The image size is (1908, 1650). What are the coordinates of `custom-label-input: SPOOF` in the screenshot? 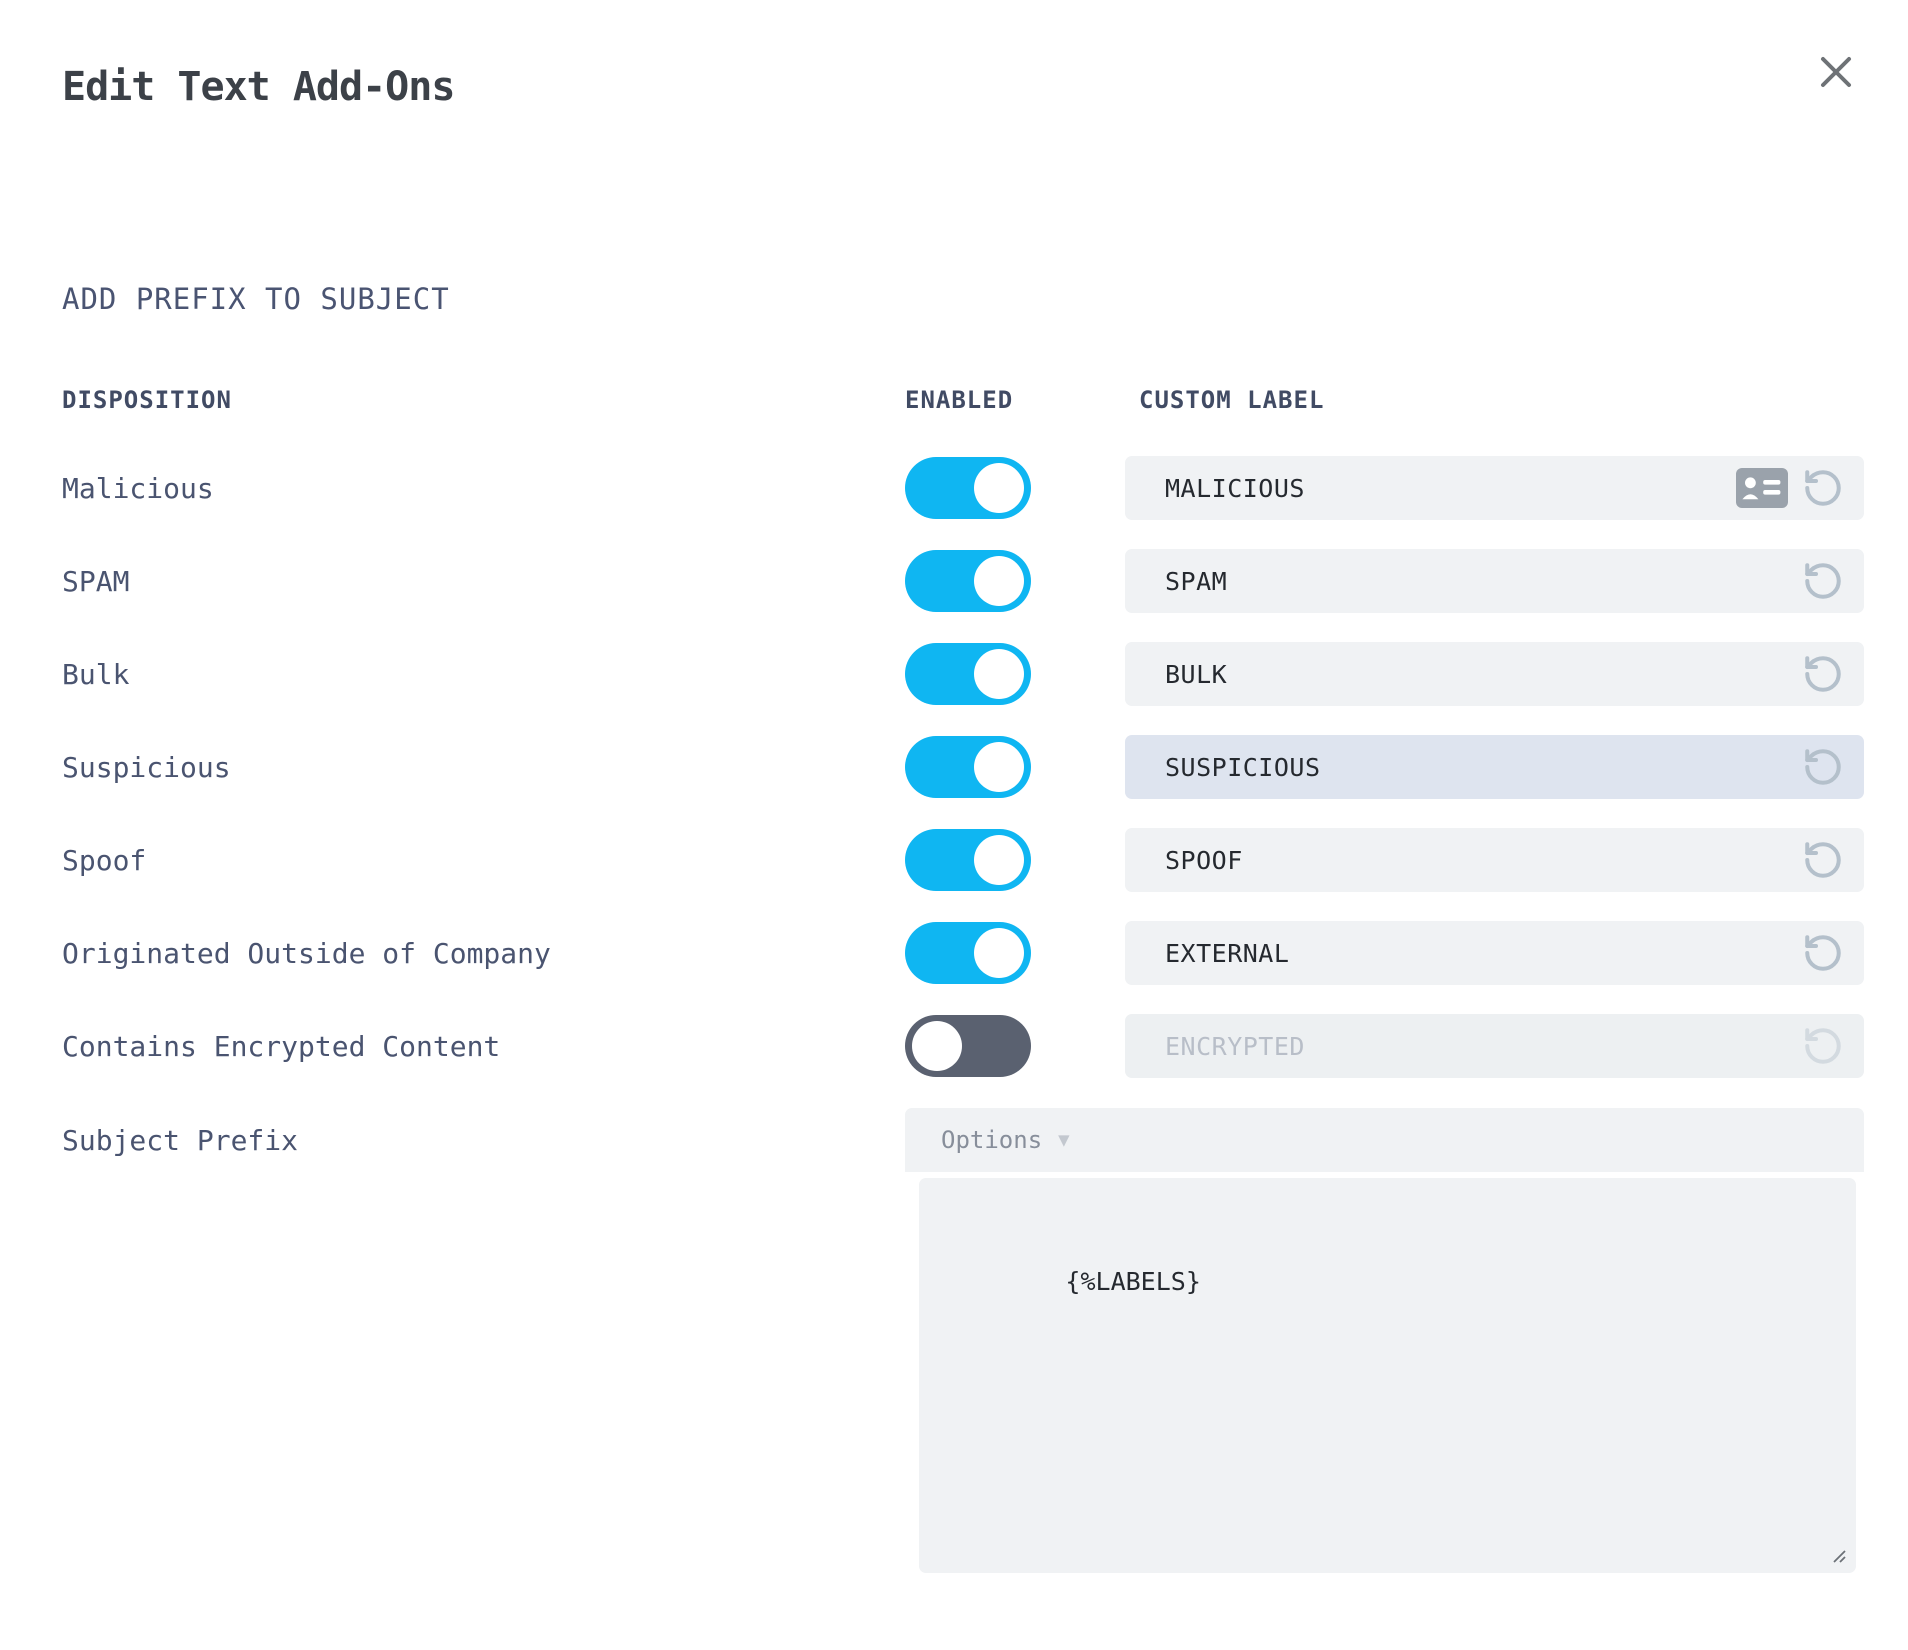 It's located at (1494, 860).